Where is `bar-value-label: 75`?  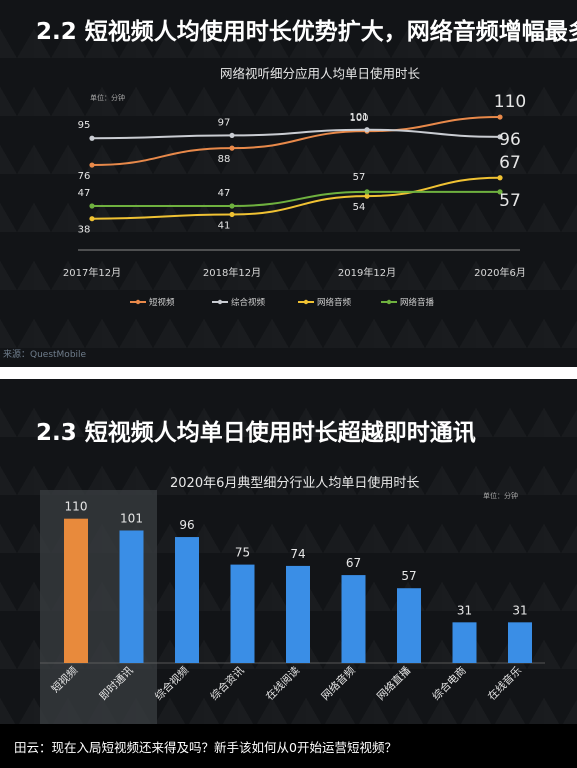
bar-value-label: 75 is located at coordinates (242, 553).